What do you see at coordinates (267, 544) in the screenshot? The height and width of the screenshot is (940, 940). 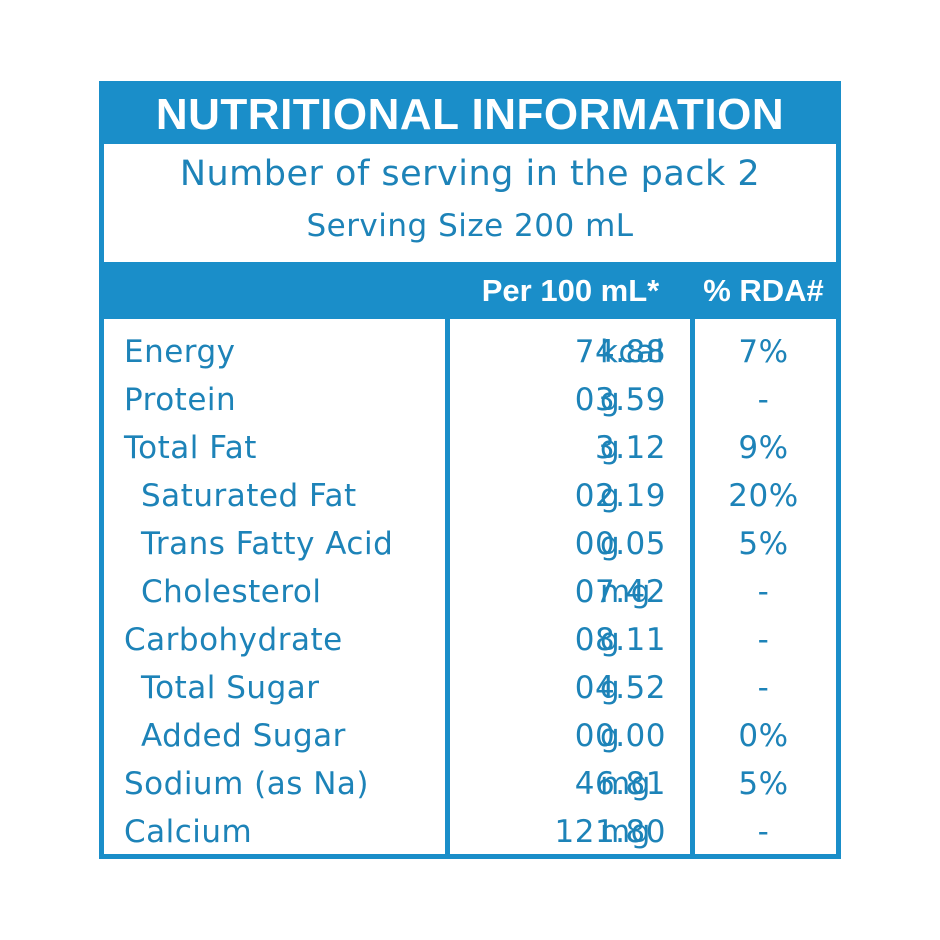 I see `nutrient-name: Trans Fatty Acid` at bounding box center [267, 544].